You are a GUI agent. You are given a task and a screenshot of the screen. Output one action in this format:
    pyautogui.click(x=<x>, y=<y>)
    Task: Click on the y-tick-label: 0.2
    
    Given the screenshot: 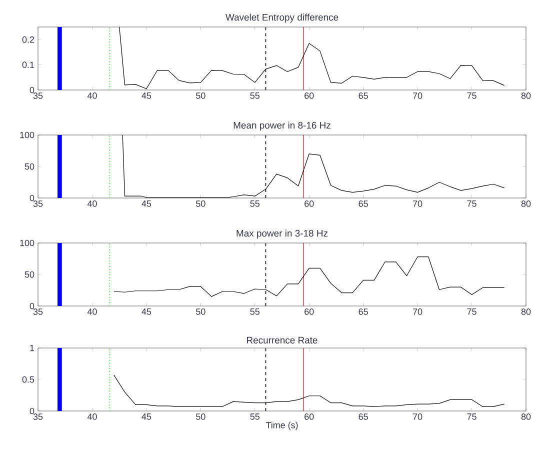 What is the action you would take?
    pyautogui.click(x=28, y=39)
    